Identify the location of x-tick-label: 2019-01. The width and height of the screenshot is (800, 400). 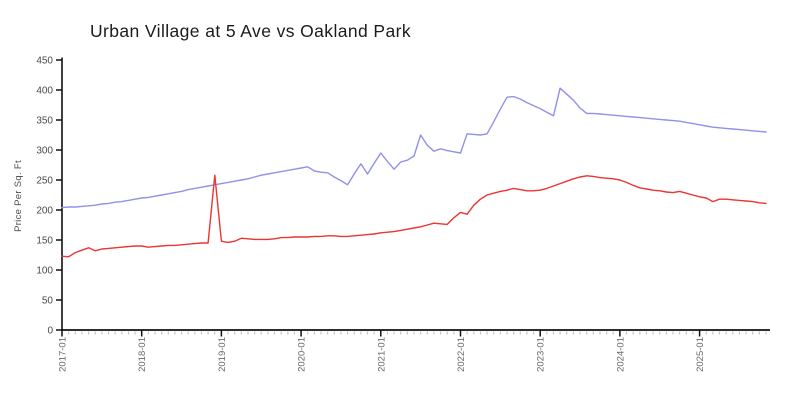
(222, 354).